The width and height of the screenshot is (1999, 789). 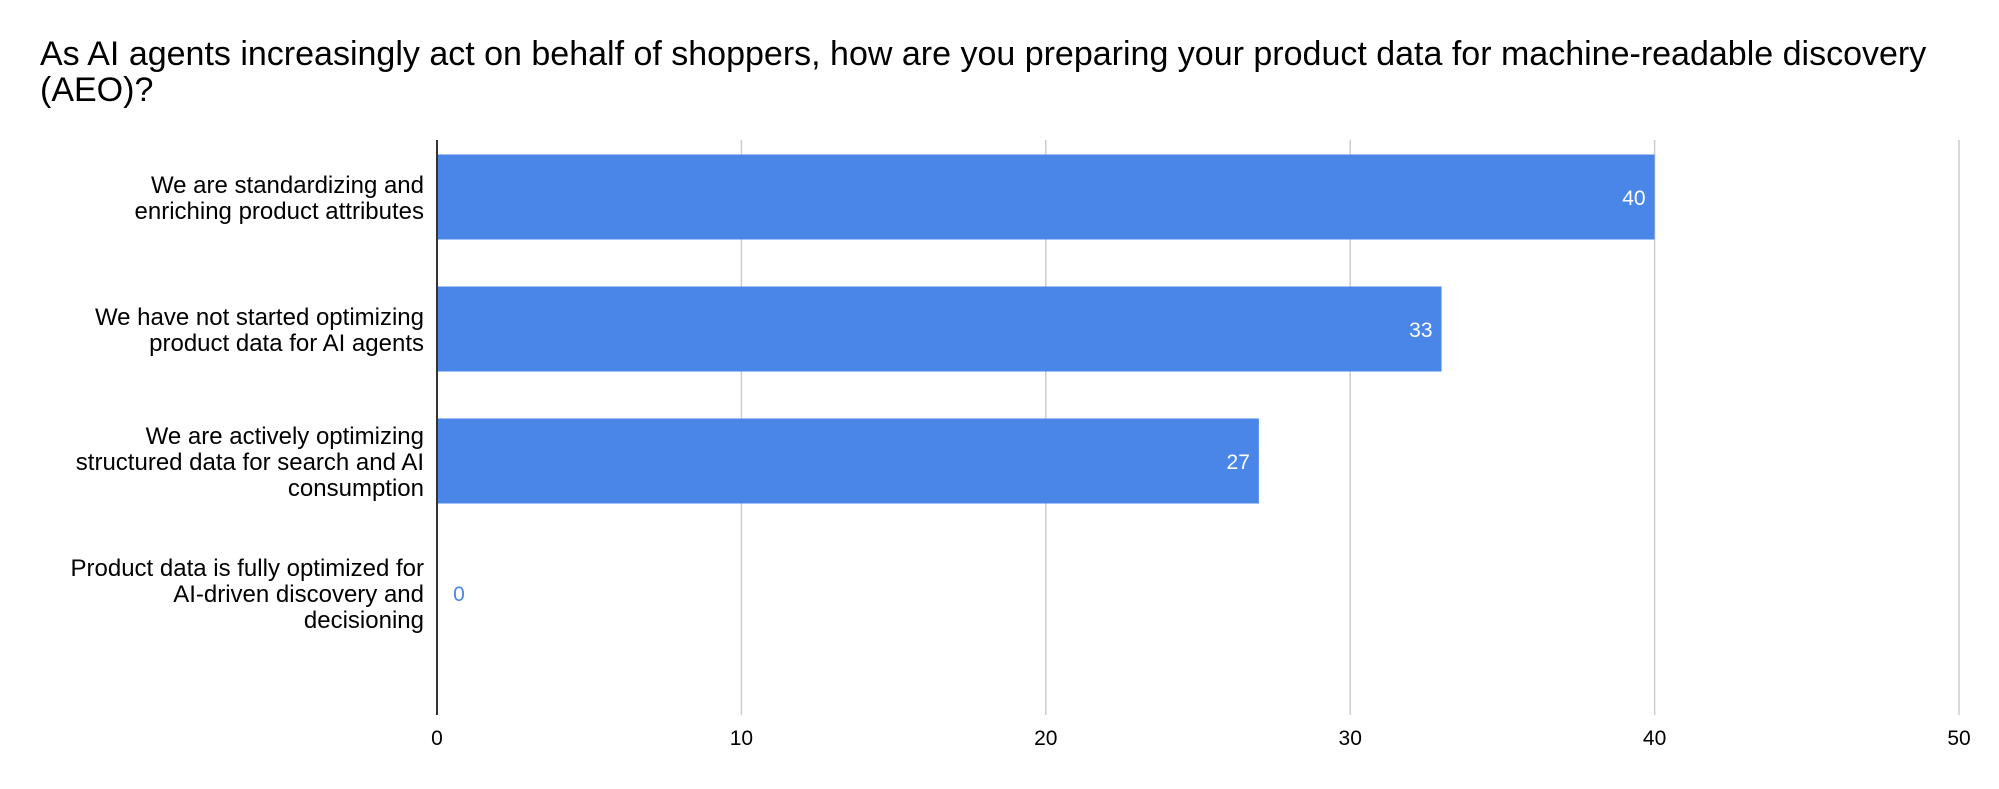 I want to click on x-tick-label: 0, so click(x=437, y=738).